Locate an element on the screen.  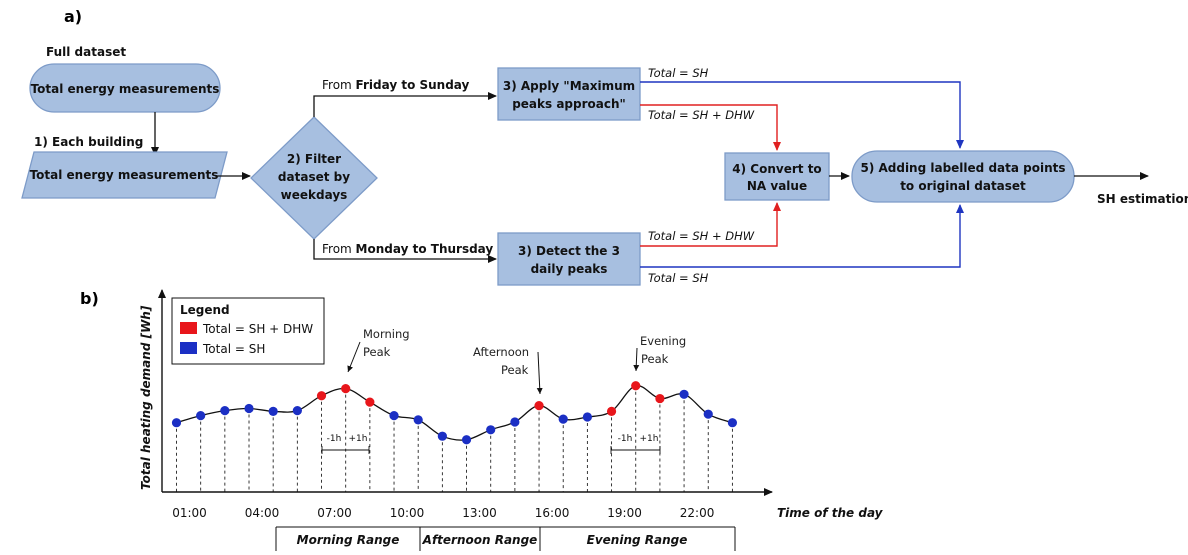
edge-3b-step5-sh is located at coordinates (802, 236).